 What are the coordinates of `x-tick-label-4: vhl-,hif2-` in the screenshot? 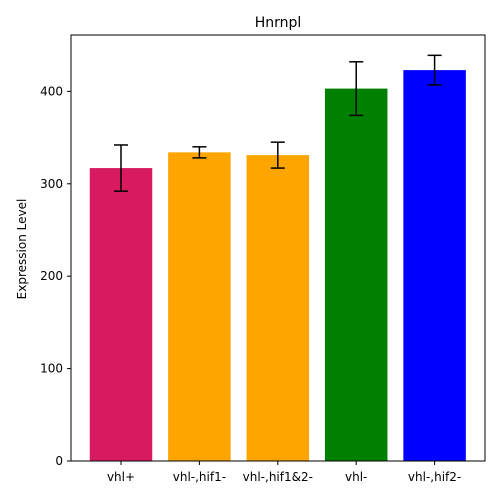 It's located at (434, 477).